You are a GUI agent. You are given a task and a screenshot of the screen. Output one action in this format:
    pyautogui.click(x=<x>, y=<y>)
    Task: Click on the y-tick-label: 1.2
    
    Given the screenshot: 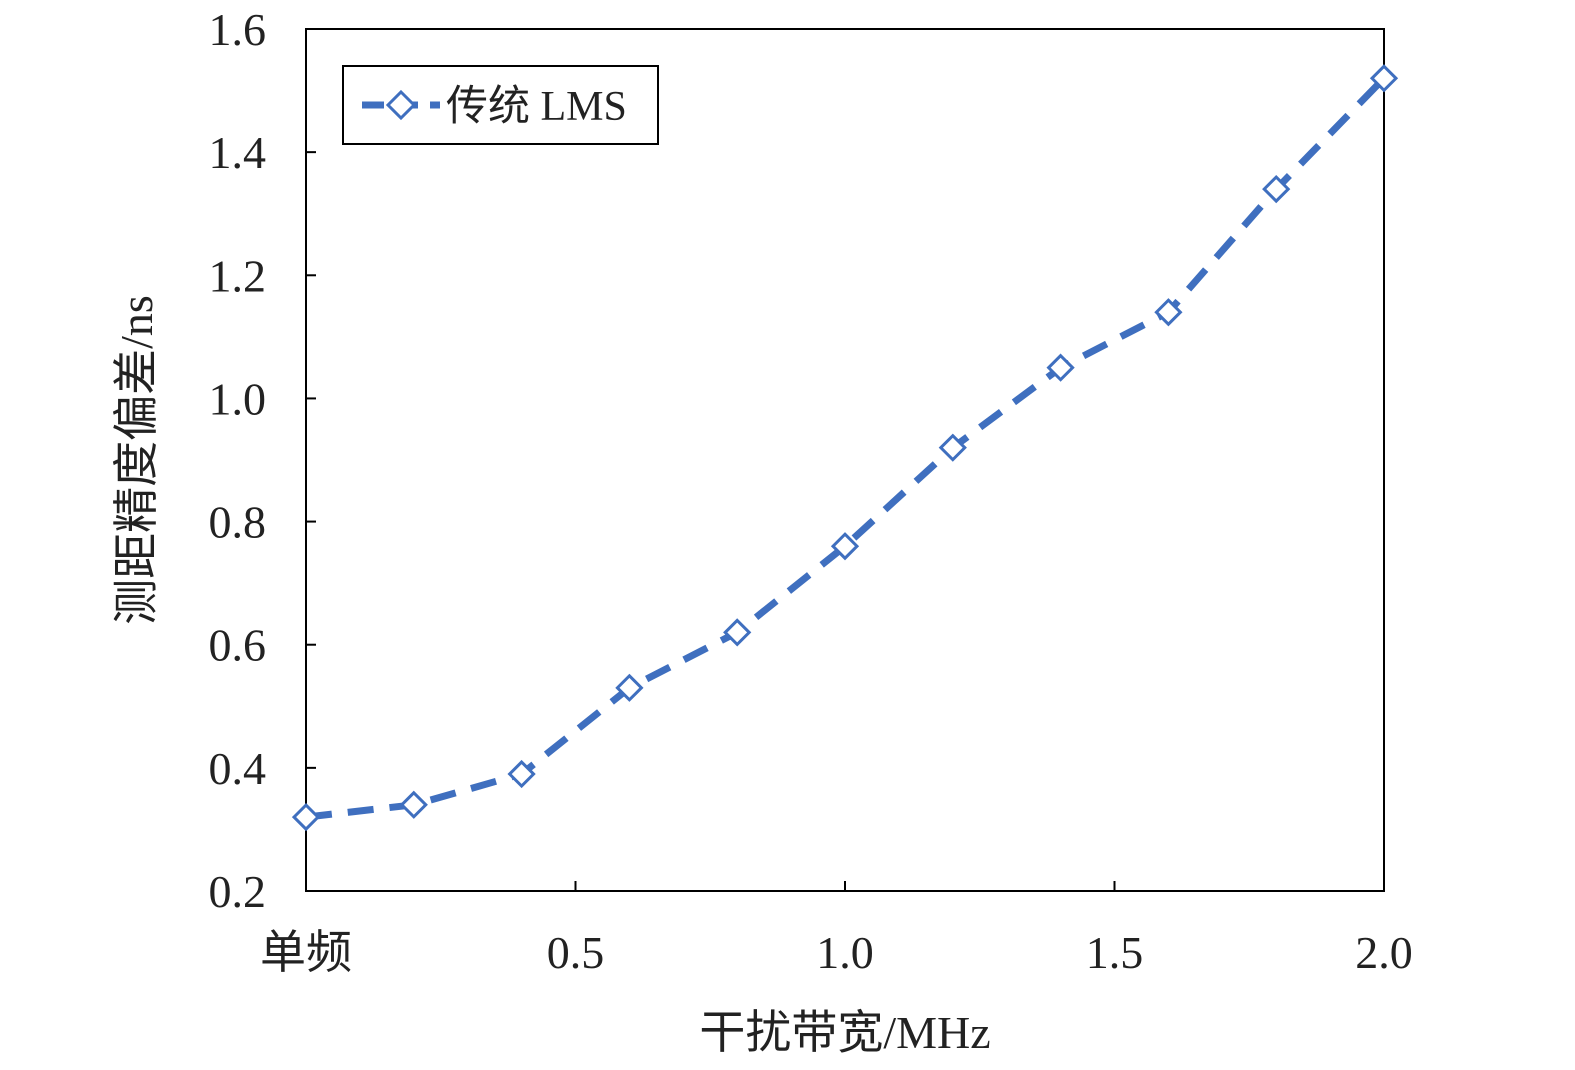 What is the action you would take?
    pyautogui.click(x=238, y=275)
    